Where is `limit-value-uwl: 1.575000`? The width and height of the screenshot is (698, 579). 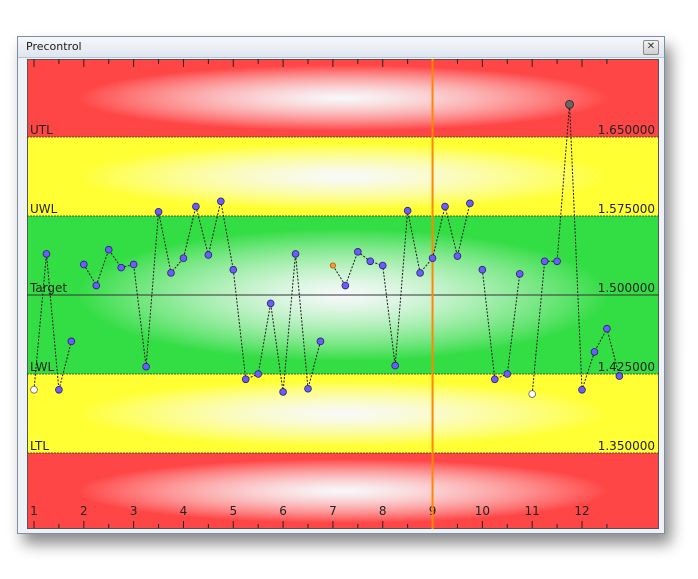
limit-value-uwl: 1.575000 is located at coordinates (626, 209).